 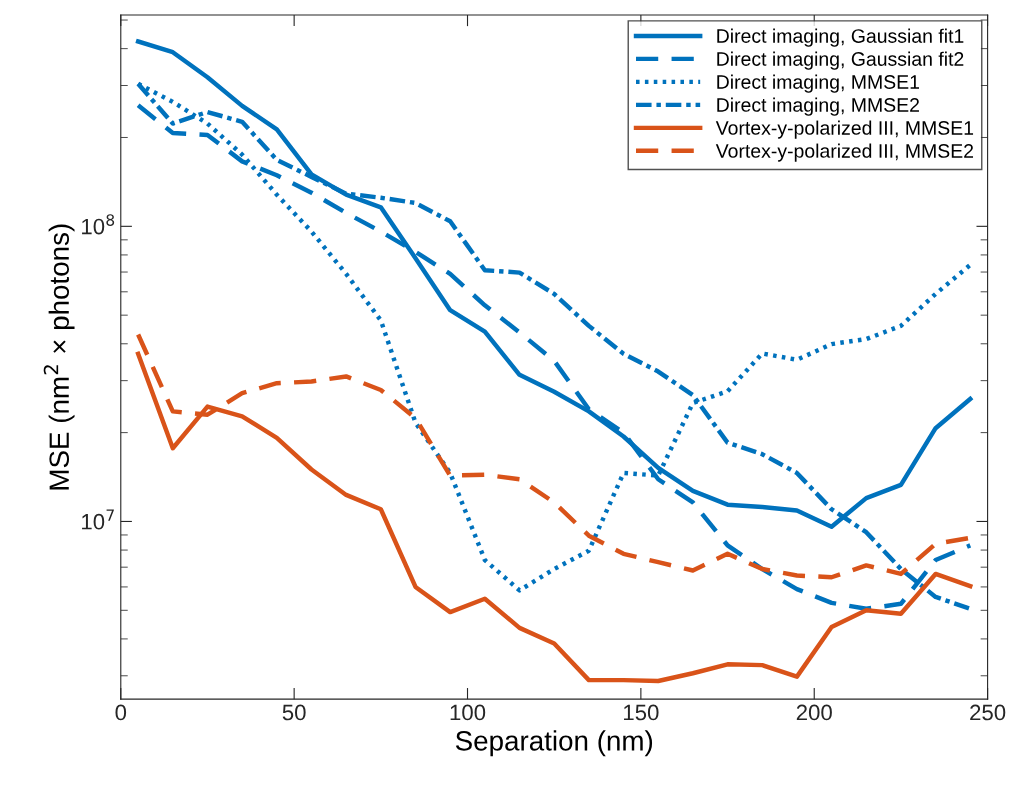 What do you see at coordinates (59, 357) in the screenshot?
I see `y-axis-title: MSE (nm$^{2}$ × photons)` at bounding box center [59, 357].